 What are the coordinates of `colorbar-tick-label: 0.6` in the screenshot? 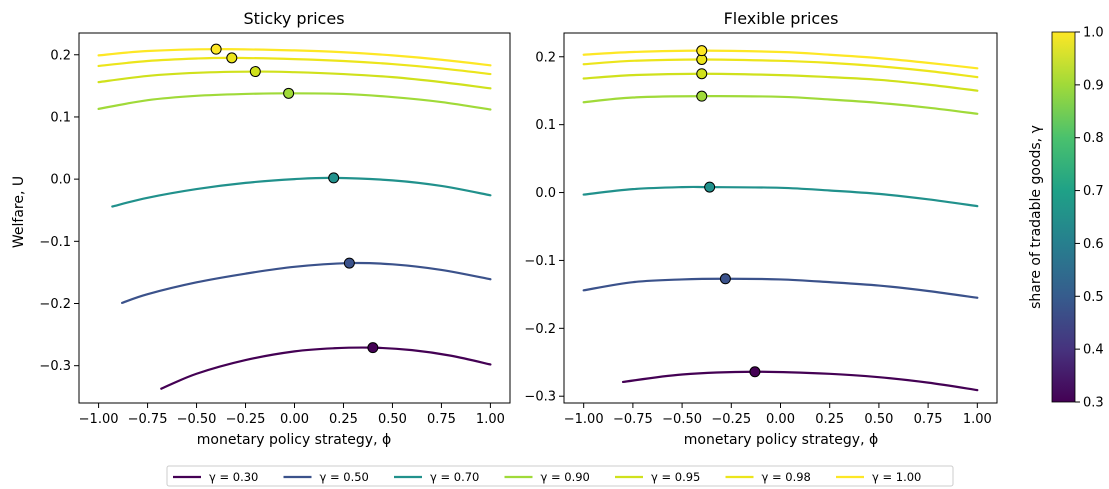 It's located at (1093, 244).